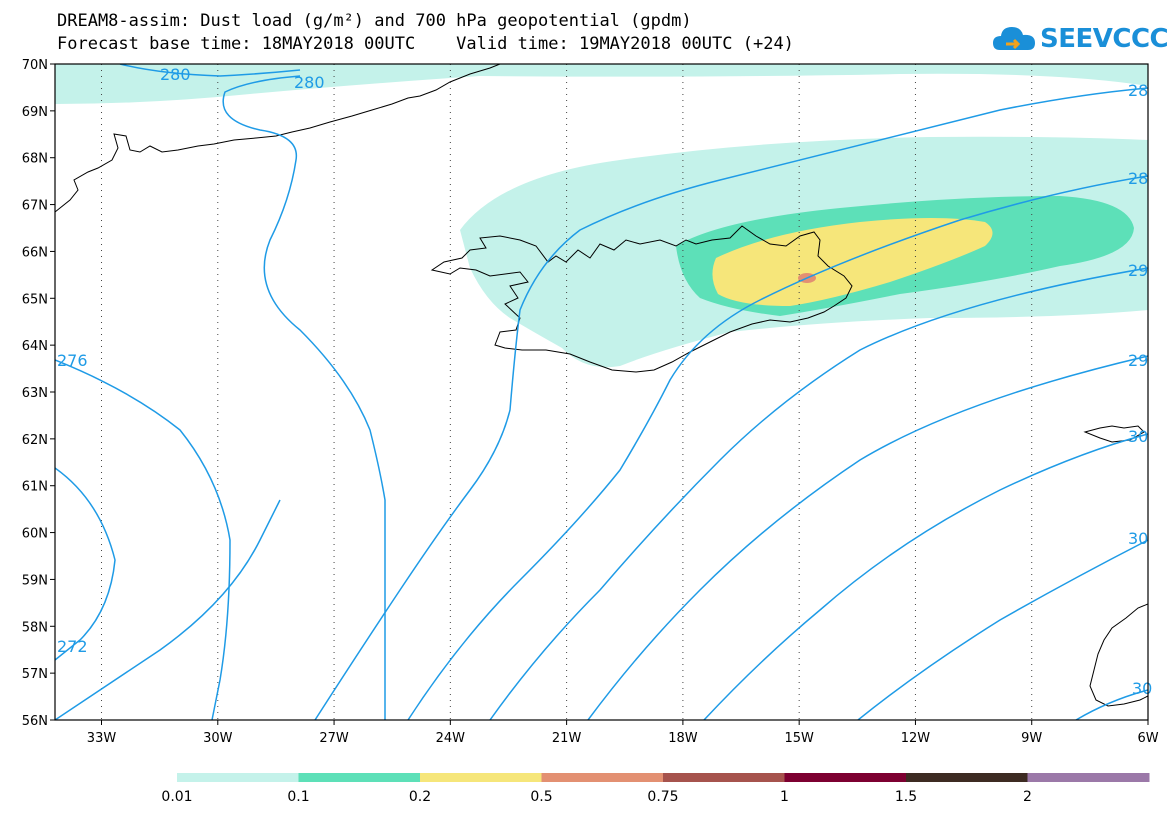 The width and height of the screenshot is (1175, 815). I want to click on lat-label: 68N, so click(35, 159).